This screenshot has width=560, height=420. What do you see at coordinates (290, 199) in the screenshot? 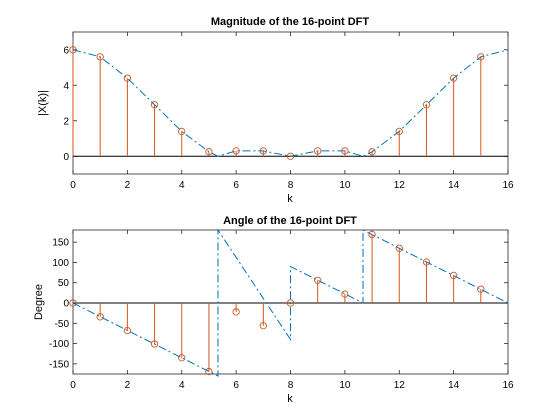
I see `magnitude-xlabel: k` at bounding box center [290, 199].